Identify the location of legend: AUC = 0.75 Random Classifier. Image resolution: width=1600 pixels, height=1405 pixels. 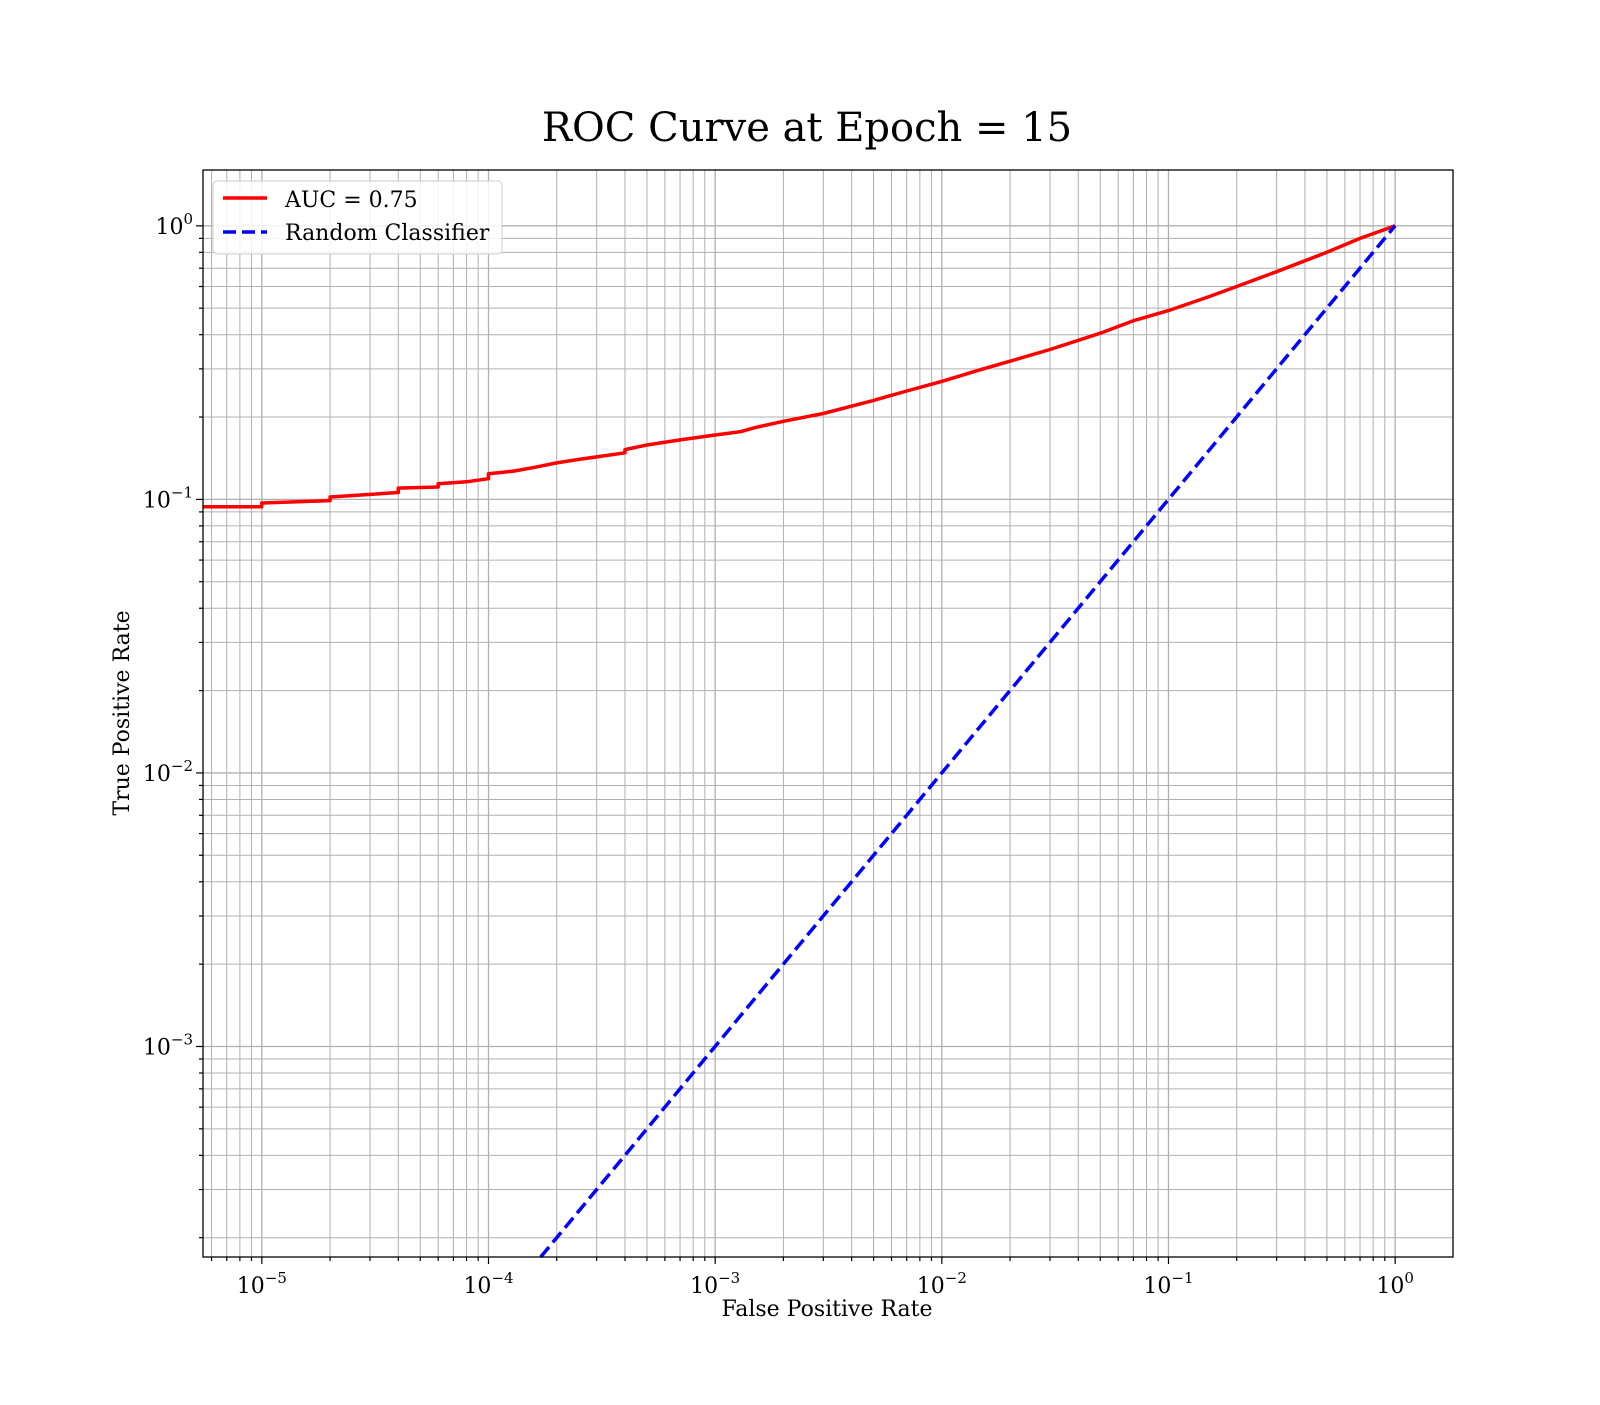
(357, 217).